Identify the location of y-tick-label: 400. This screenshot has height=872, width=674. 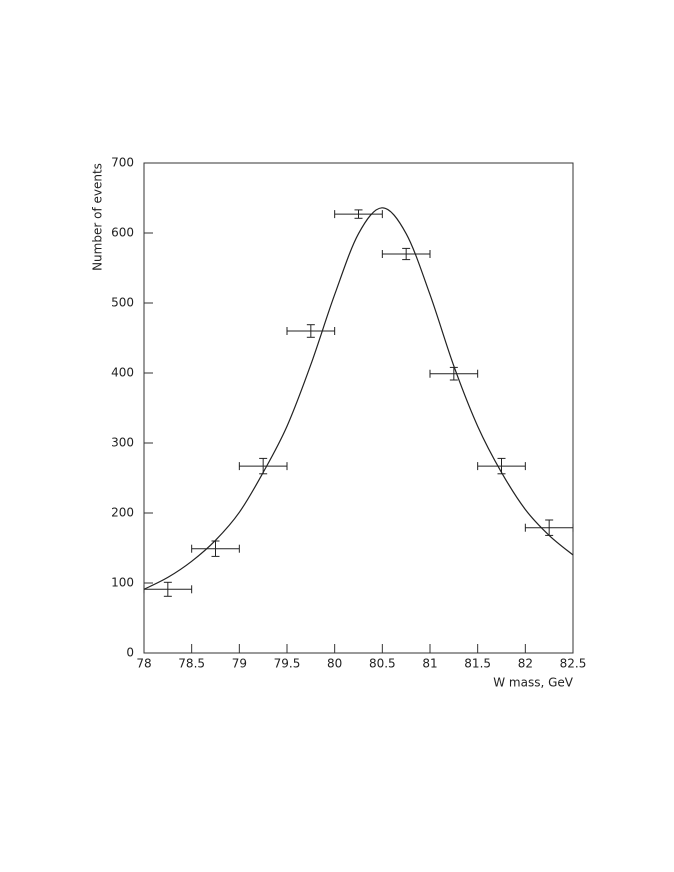
(122, 373).